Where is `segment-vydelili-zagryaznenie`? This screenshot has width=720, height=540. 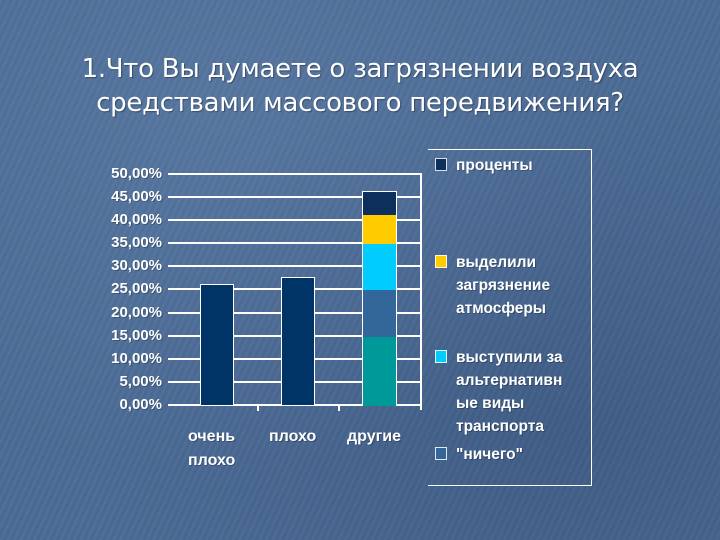
segment-vydelili-zagryaznenie is located at coordinates (379, 229).